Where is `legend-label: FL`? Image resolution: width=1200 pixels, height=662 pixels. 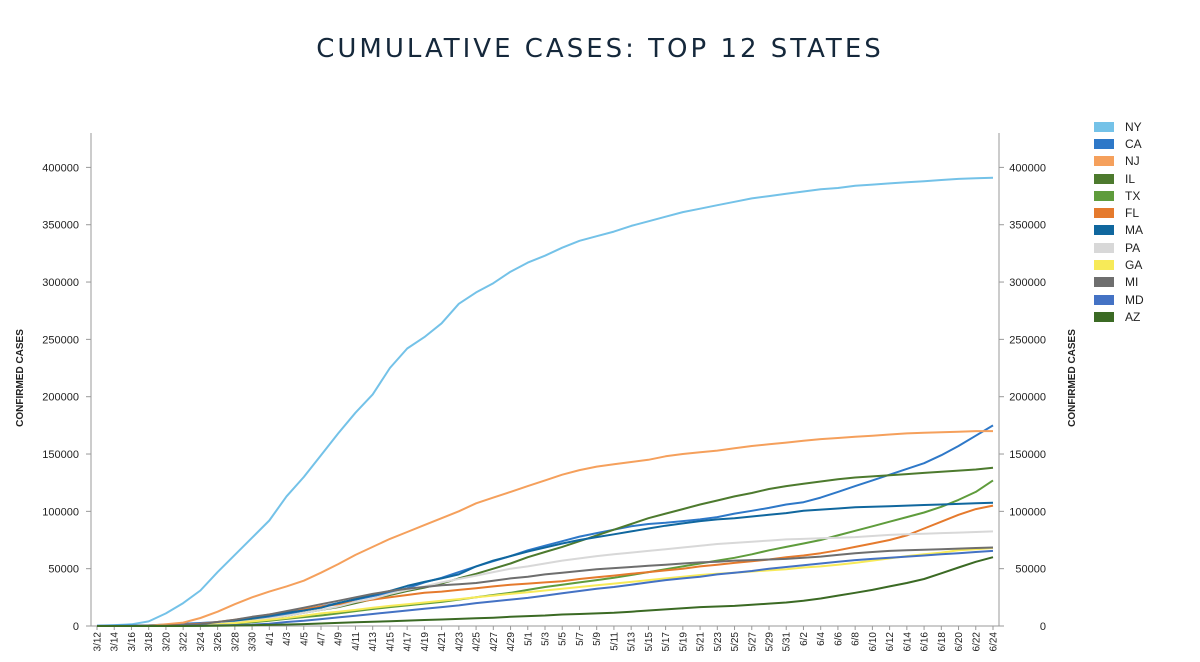 legend-label: FL is located at coordinates (1132, 213).